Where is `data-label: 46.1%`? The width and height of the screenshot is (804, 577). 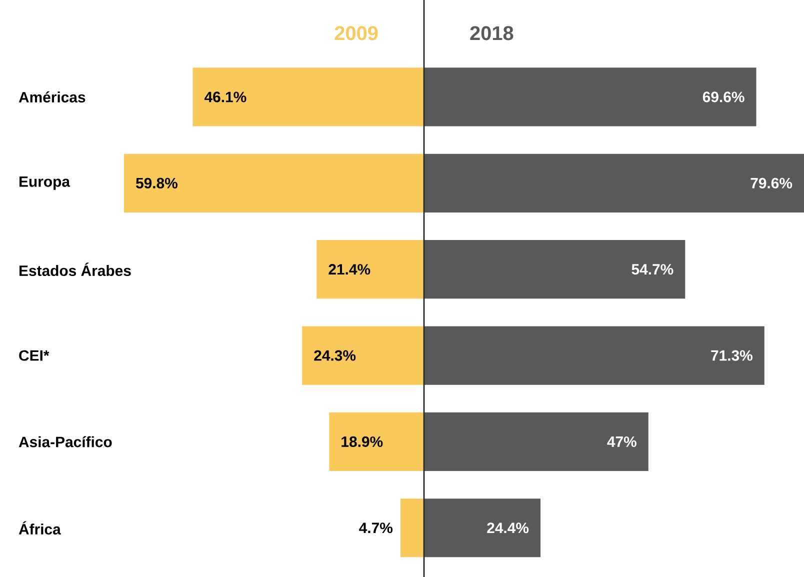 data-label: 46.1% is located at coordinates (225, 97).